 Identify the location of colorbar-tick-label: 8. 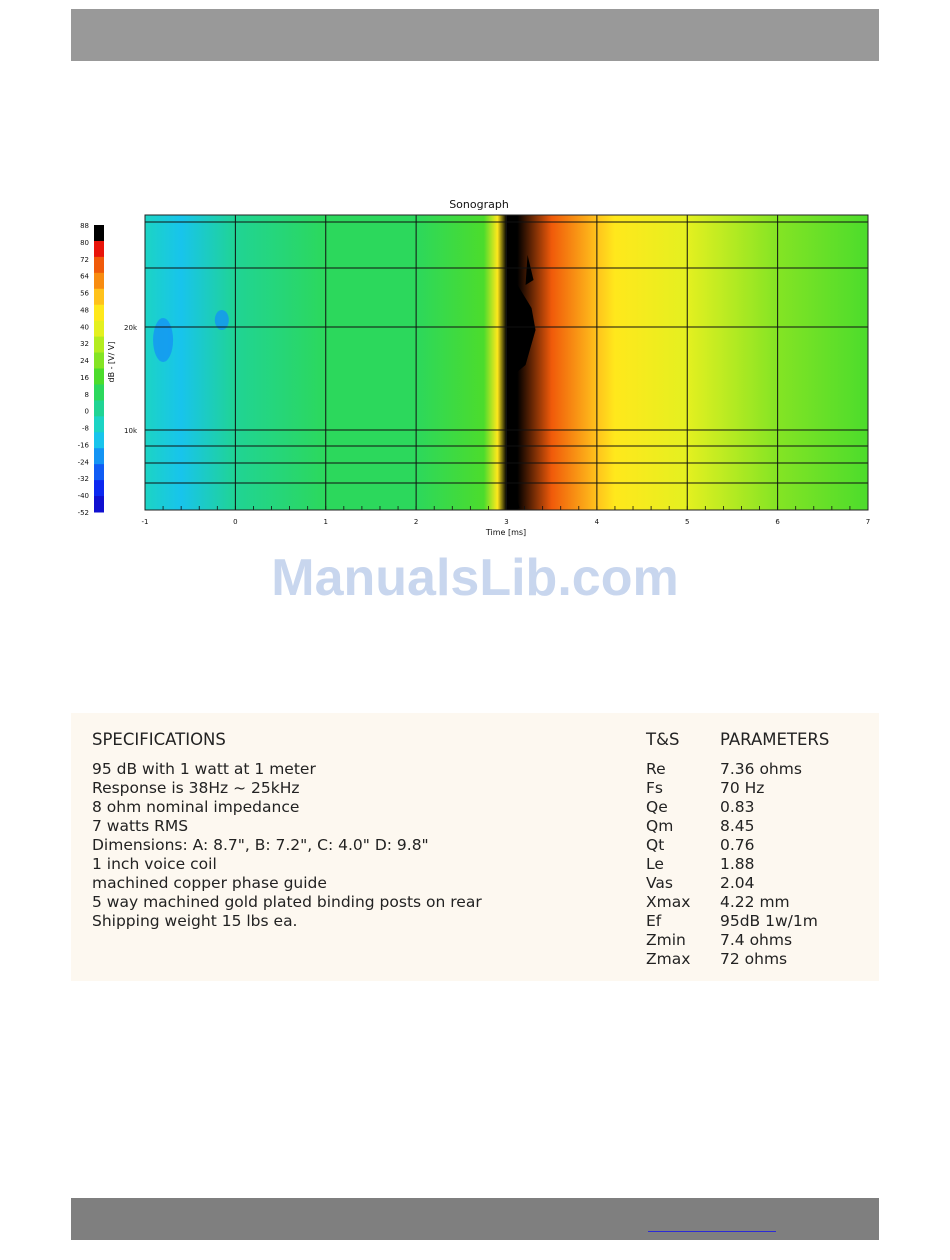
(87, 395).